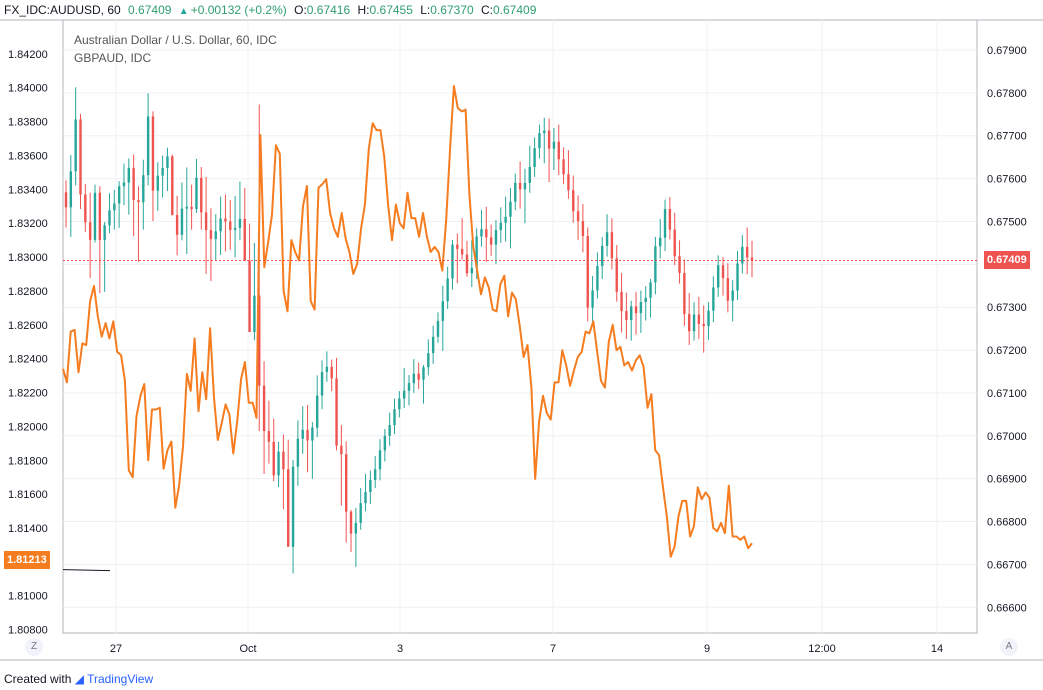 The width and height of the screenshot is (1043, 690). What do you see at coordinates (1007, 137) in the screenshot?
I see `right-axis-tick-label: 0.67700` at bounding box center [1007, 137].